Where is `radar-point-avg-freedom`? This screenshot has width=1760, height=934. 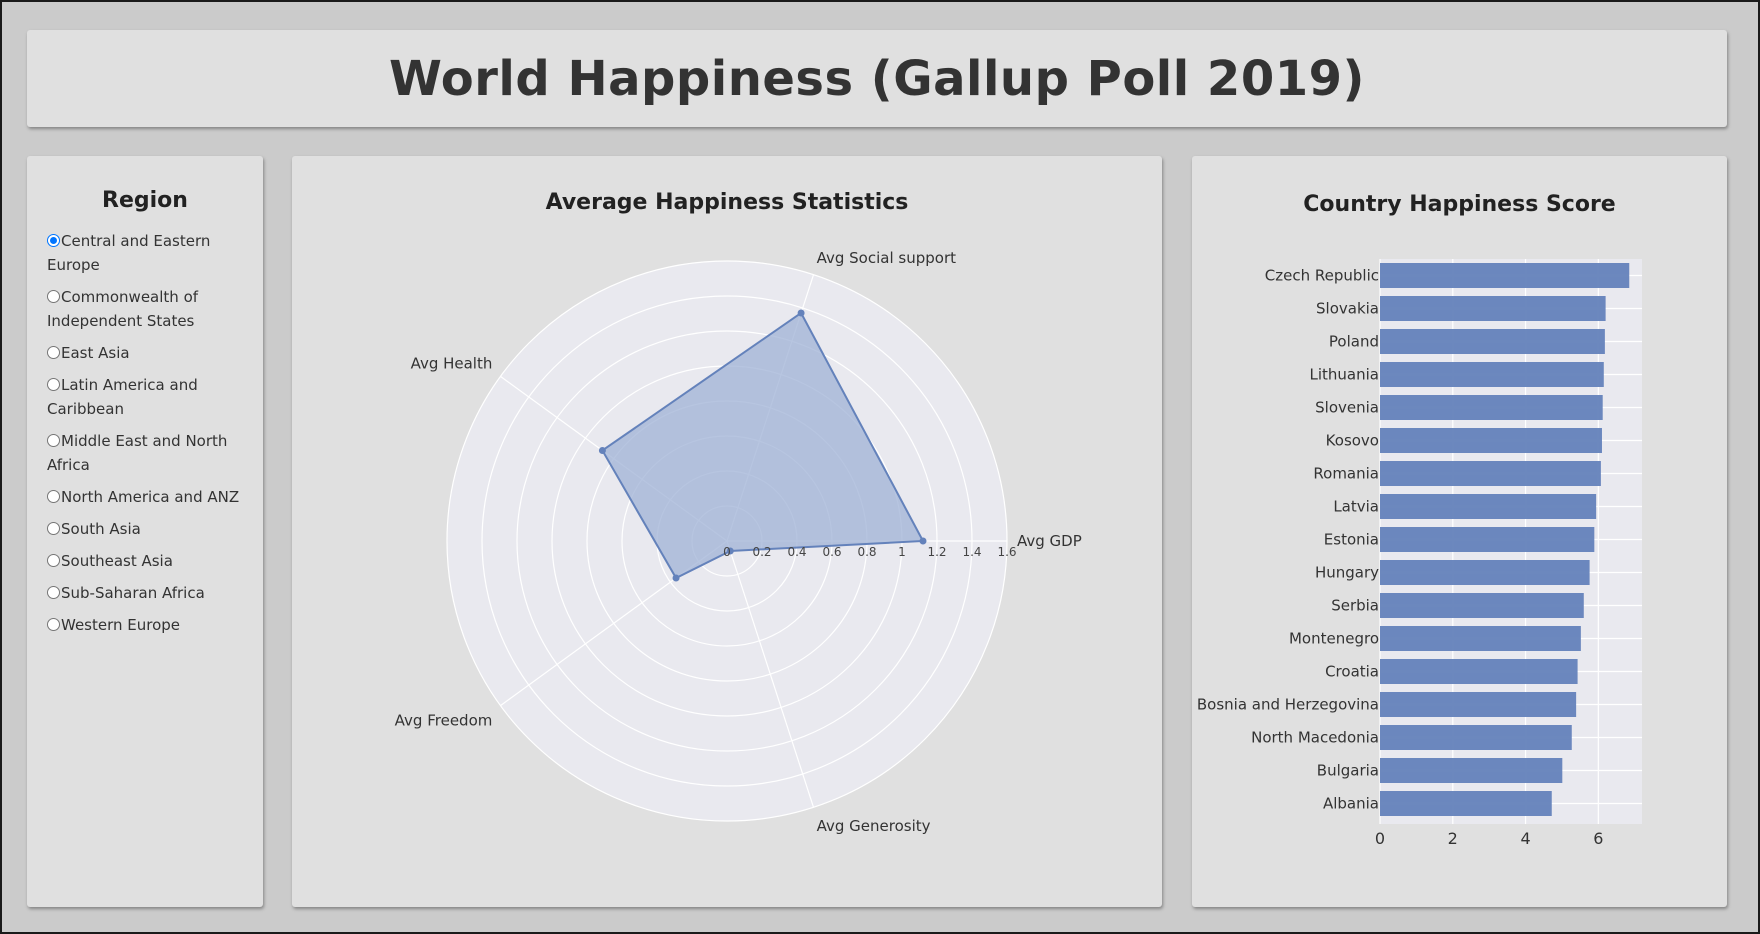
radar-point-avg-freedom is located at coordinates (676, 578).